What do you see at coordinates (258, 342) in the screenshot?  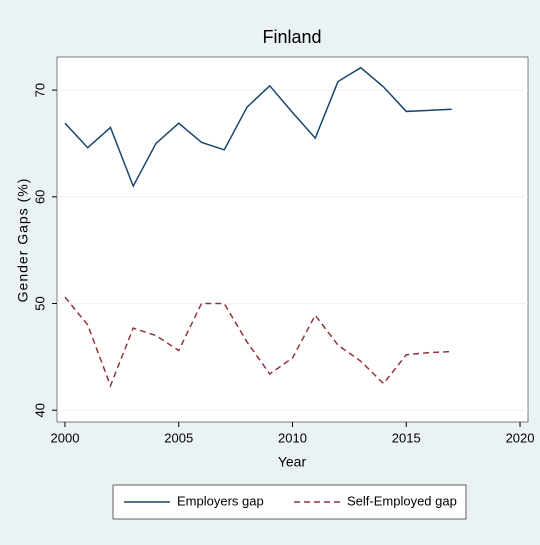 I see `series-line` at bounding box center [258, 342].